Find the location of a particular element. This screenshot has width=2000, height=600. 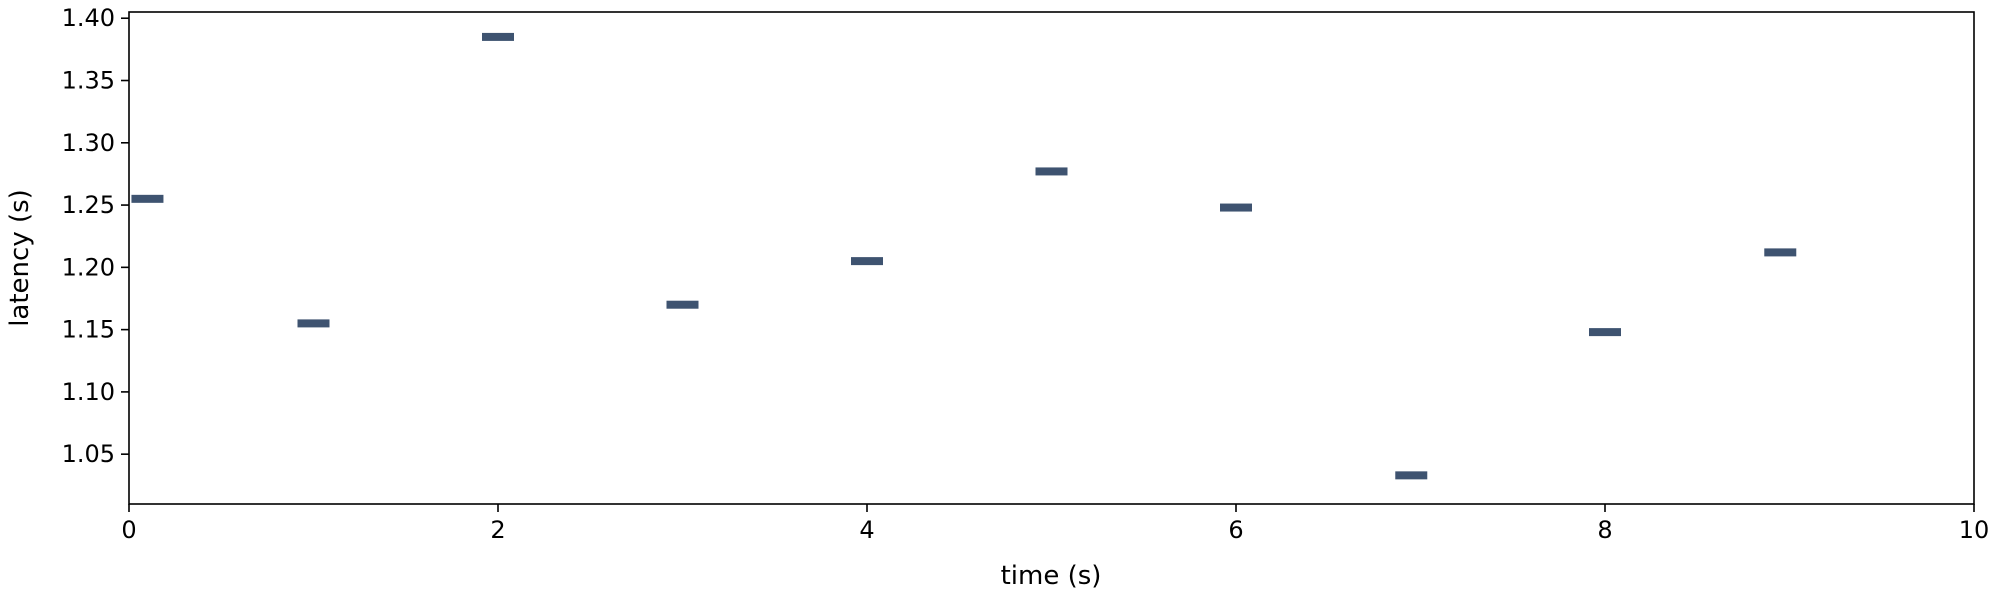

y-tick-label: 1.30 is located at coordinates (88, 143).